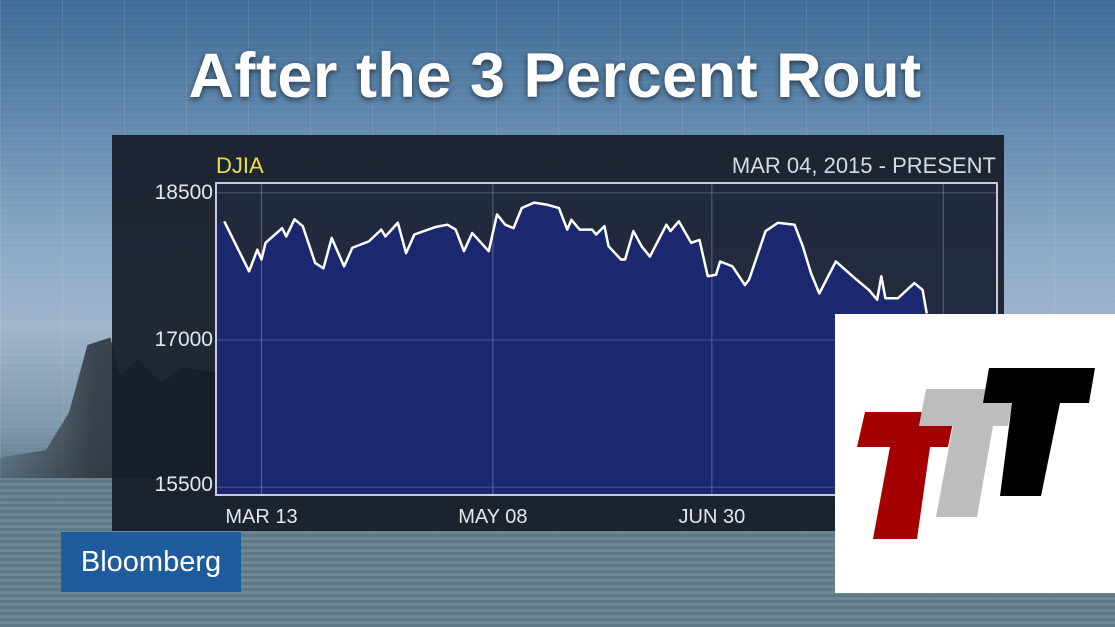 This screenshot has width=1115, height=627. Describe the element at coordinates (555, 76) in the screenshot. I see `headline-title: After the 3 Percent Rout` at that location.